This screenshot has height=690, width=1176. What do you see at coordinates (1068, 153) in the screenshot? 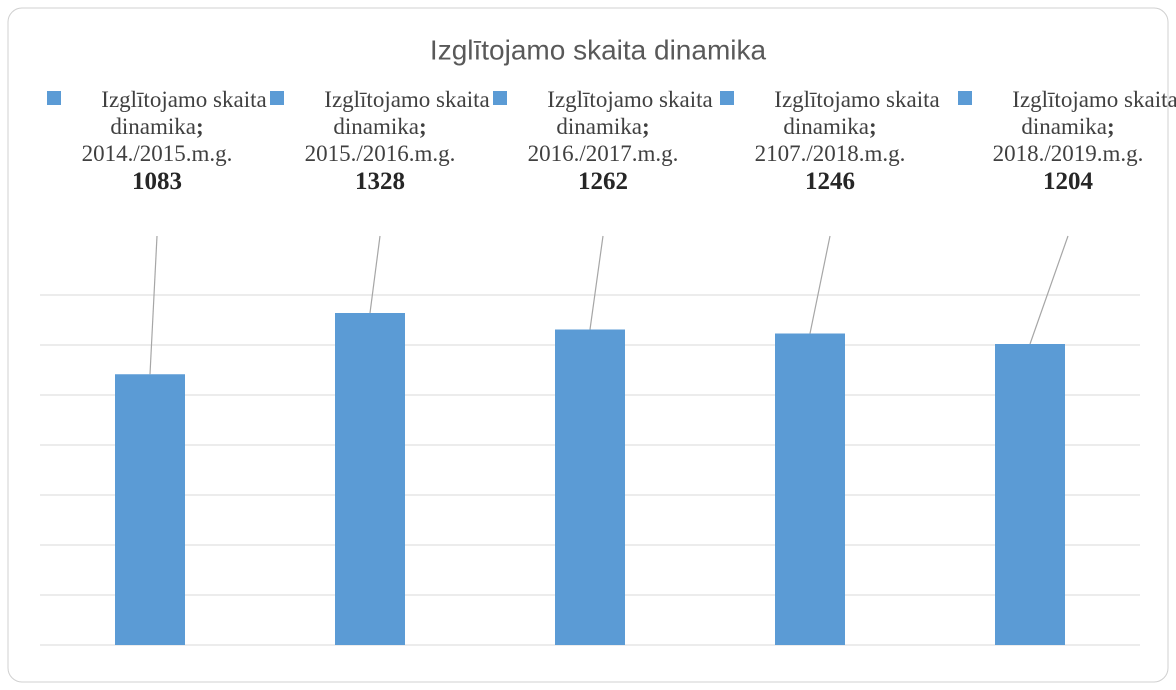
I see `category-label: 2018./2019.m.g.` at bounding box center [1068, 153].